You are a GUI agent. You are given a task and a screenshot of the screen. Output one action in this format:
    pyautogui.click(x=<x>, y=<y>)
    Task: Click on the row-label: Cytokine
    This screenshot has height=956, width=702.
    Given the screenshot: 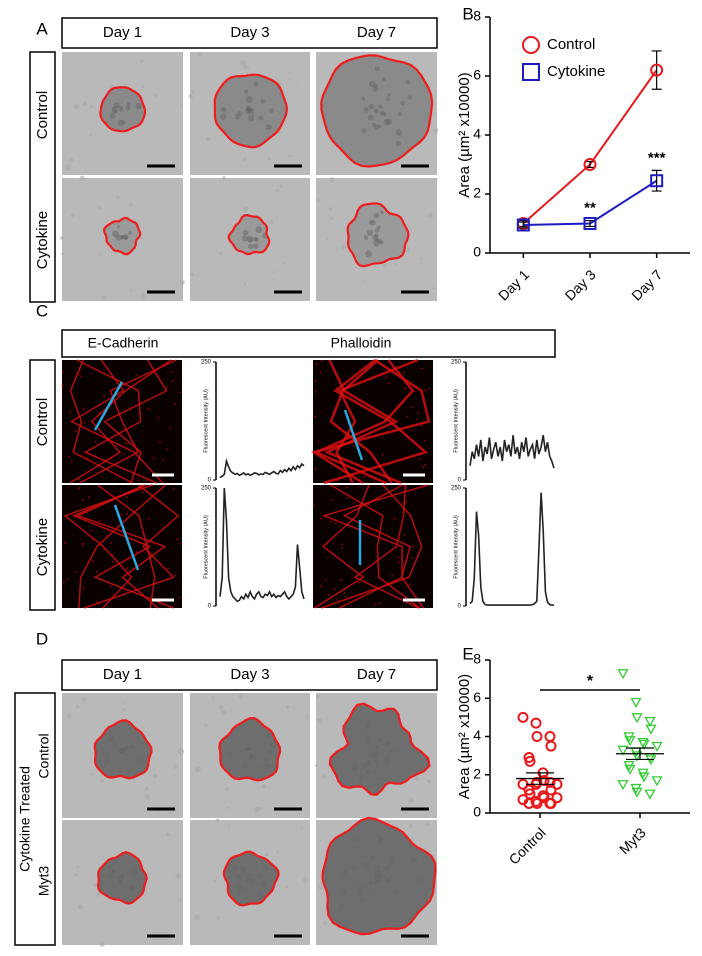 What is the action you would take?
    pyautogui.click(x=42, y=547)
    